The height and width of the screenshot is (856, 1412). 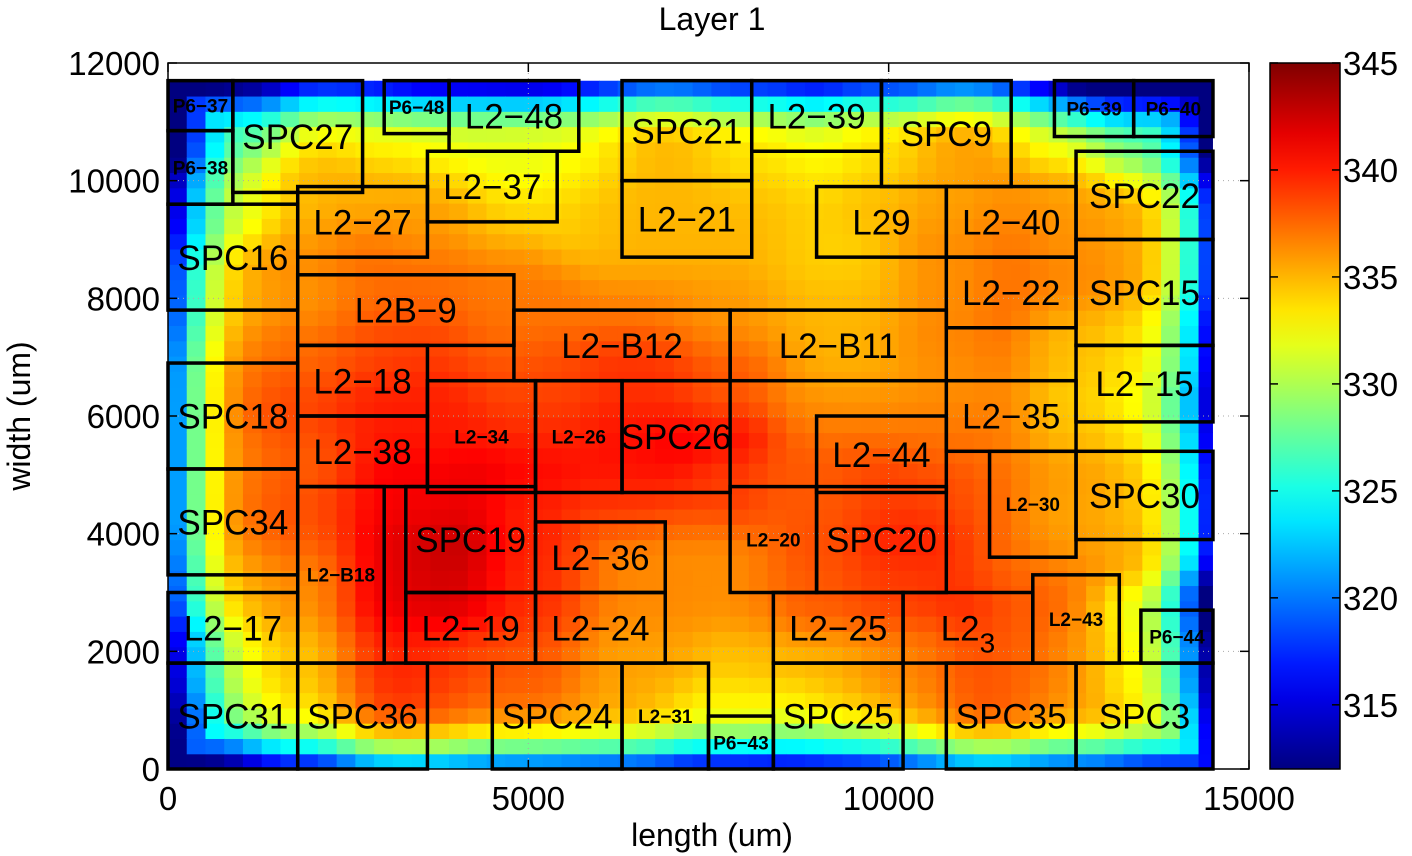 What do you see at coordinates (406, 311) in the screenshot?
I see `block-label: L2B−9` at bounding box center [406, 311].